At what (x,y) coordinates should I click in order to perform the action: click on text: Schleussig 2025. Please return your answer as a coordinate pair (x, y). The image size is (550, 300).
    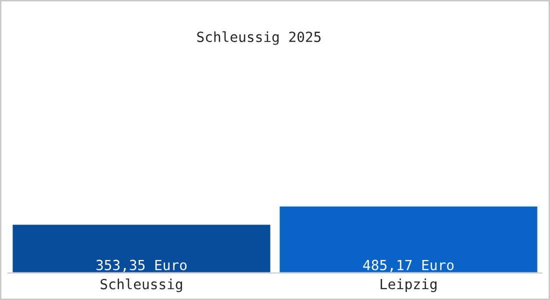
    Looking at the image, I should click on (259, 38).